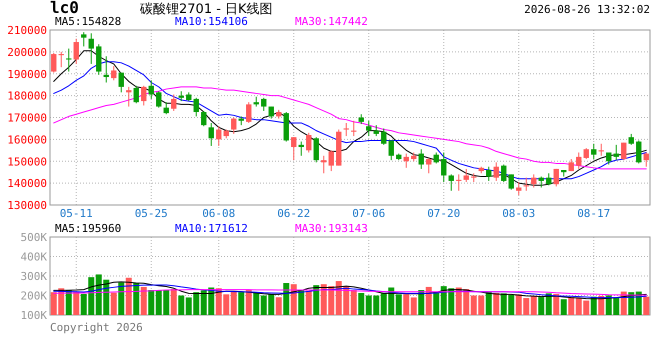 The height and width of the screenshot is (360, 660). I want to click on text: Copyright 2026, so click(96, 327).